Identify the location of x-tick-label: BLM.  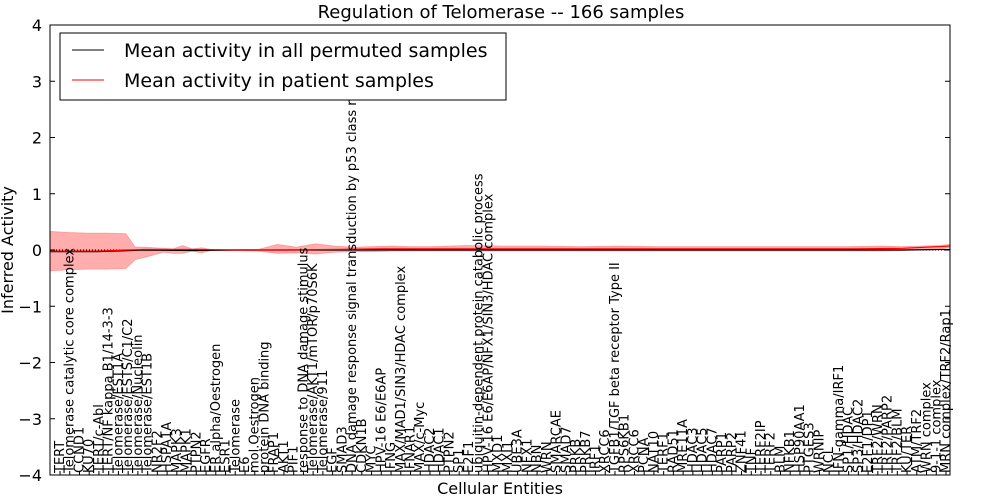
(780, 459).